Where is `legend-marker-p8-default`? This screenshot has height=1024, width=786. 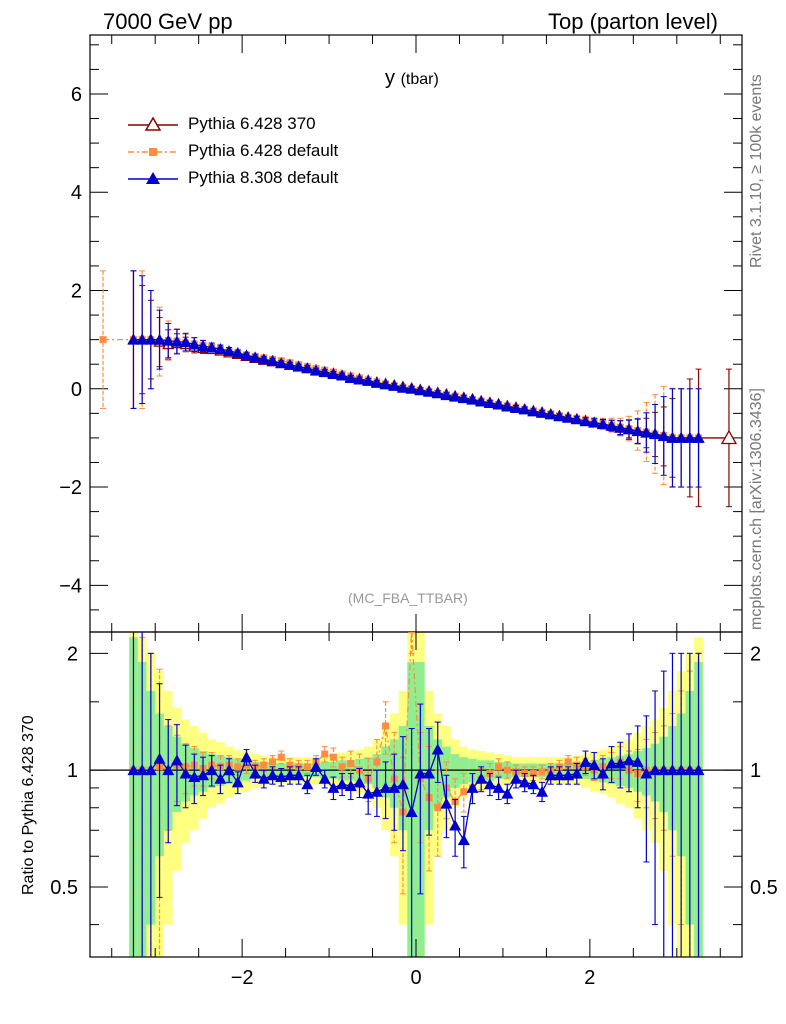 legend-marker-p8-default is located at coordinates (153, 178).